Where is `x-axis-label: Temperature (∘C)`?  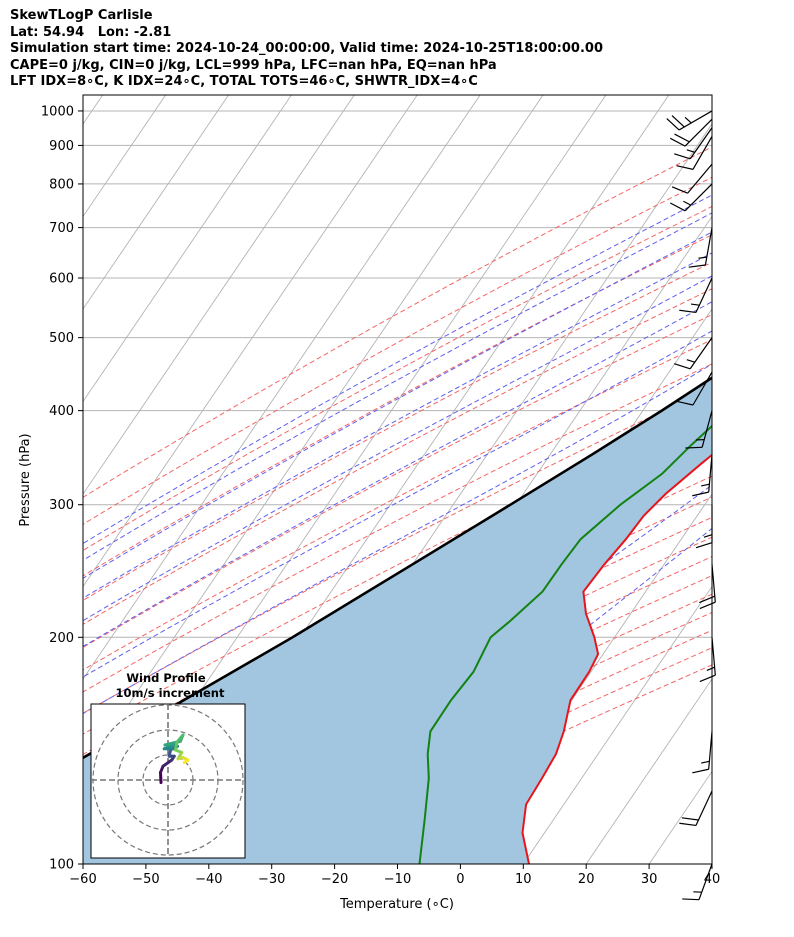
x-axis-label: Temperature (∘C) is located at coordinates (396, 904).